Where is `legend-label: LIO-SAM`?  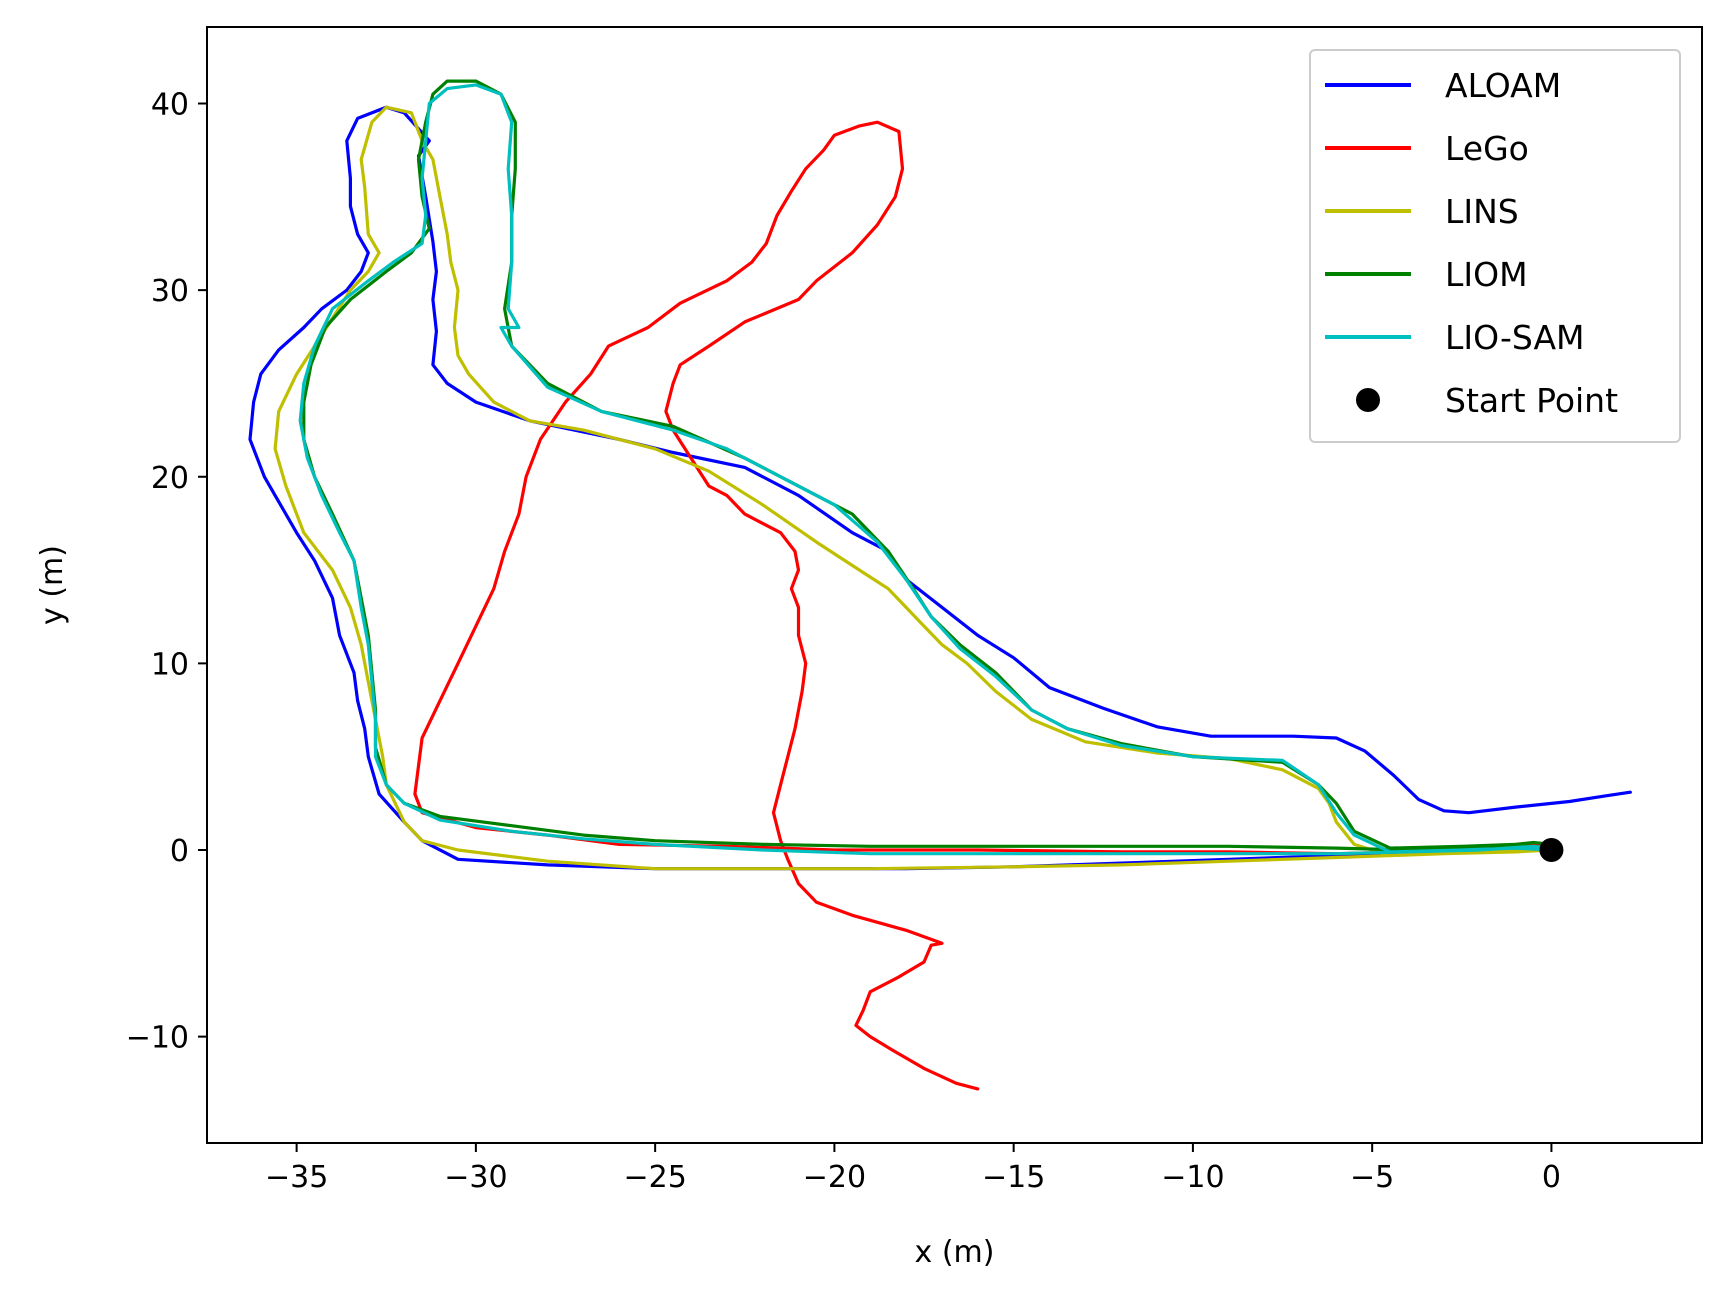 legend-label: LIO-SAM is located at coordinates (1515, 337).